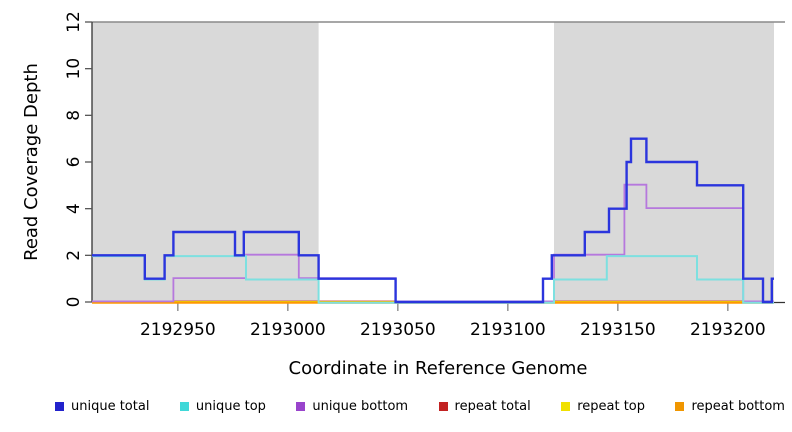  Describe the element at coordinates (184, 406) in the screenshot. I see `legend-swatch-unique-top` at that location.